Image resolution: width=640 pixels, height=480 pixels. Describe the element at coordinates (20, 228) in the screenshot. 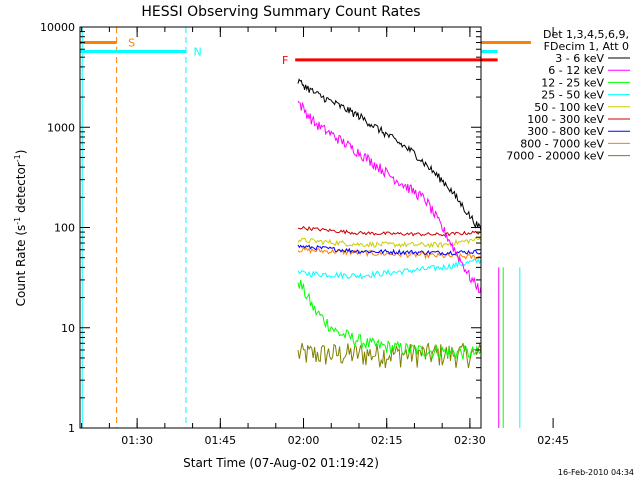

I see `y-axis-label: Count Rate (s-1 detector-1)` at that location.